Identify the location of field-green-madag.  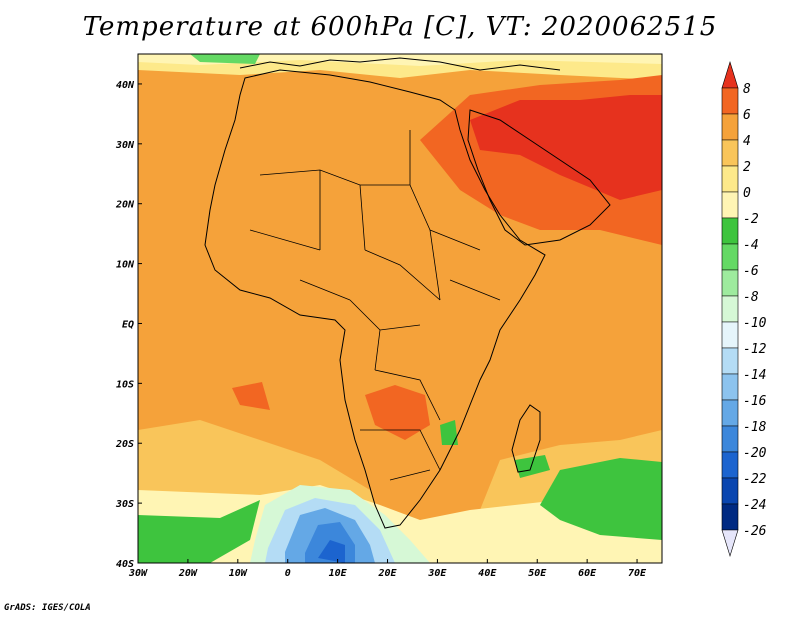
(532, 466).